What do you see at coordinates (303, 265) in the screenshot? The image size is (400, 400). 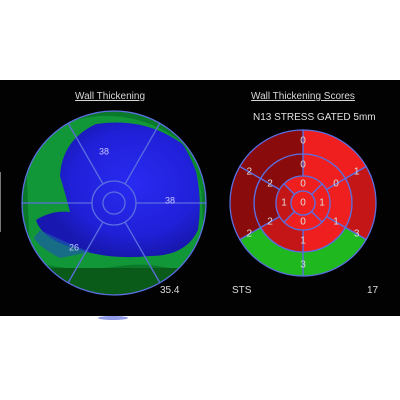 I see `score-outer-inferior: 3` at bounding box center [303, 265].